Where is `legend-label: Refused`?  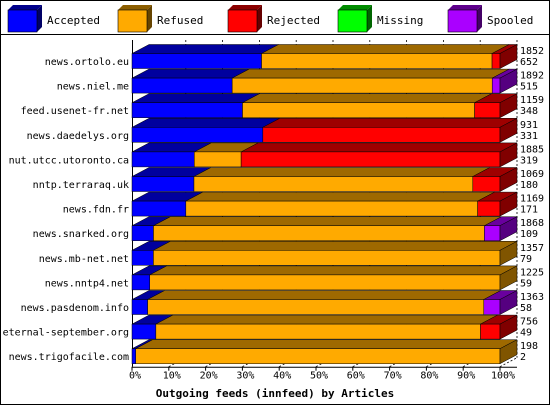 legend-label: Refused is located at coordinates (180, 20).